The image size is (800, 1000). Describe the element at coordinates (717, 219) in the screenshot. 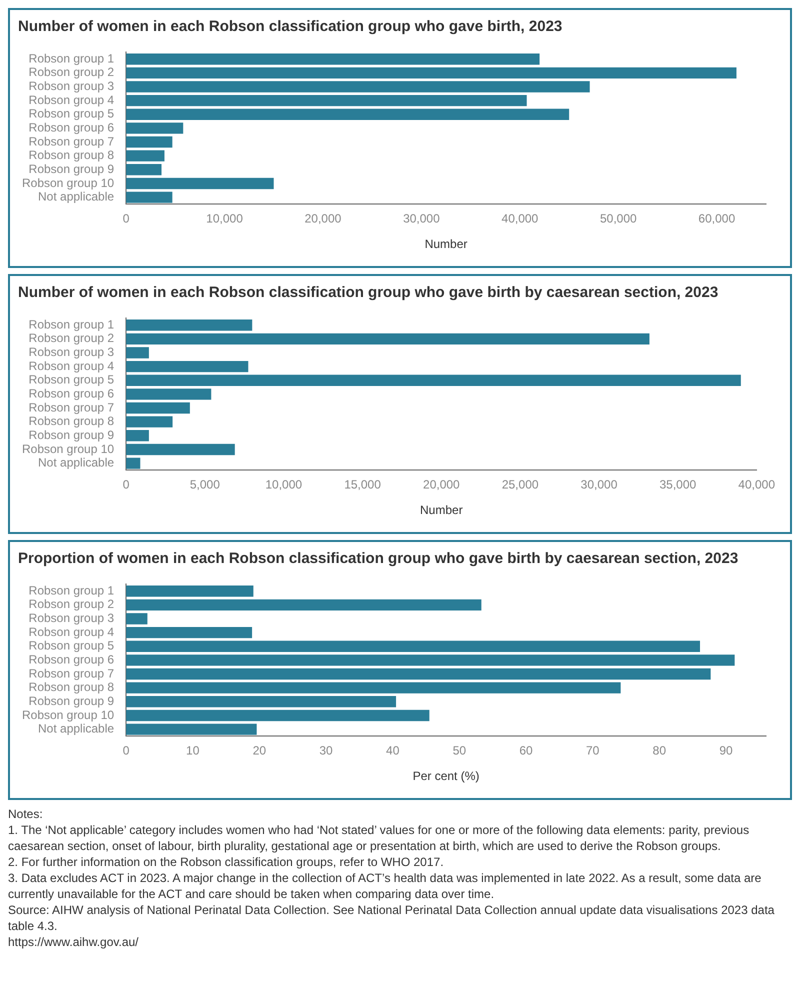

I see `x-tick-label: 60,000` at that location.